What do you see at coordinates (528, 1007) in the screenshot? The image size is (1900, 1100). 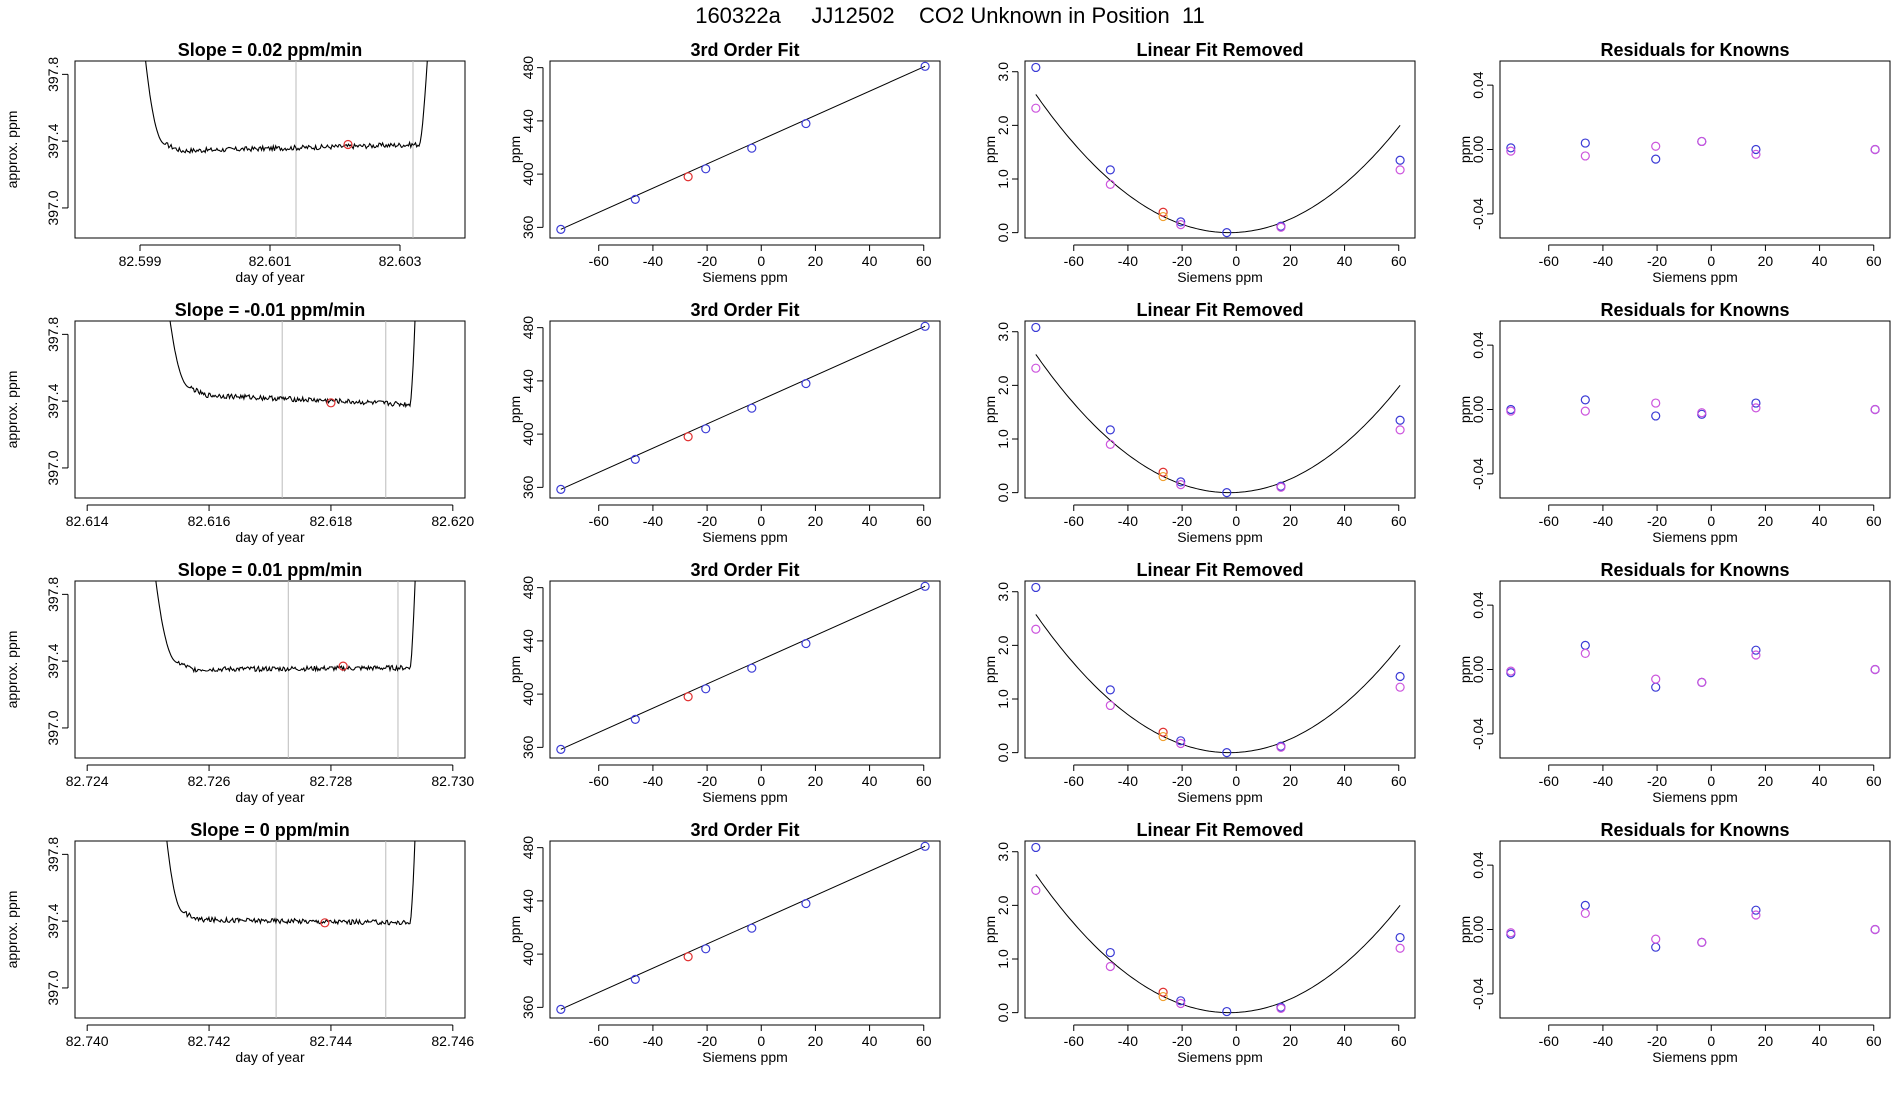 I see `y-tick-label: 360` at bounding box center [528, 1007].